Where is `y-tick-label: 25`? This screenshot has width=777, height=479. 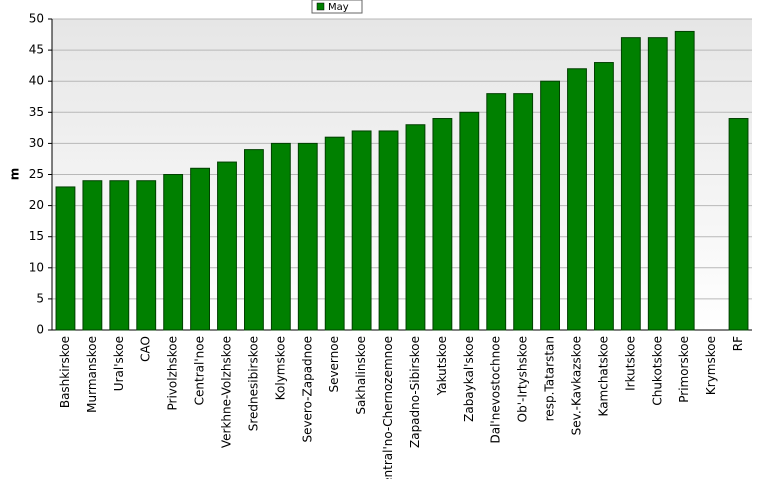 y-tick-label: 25 is located at coordinates (36, 174).